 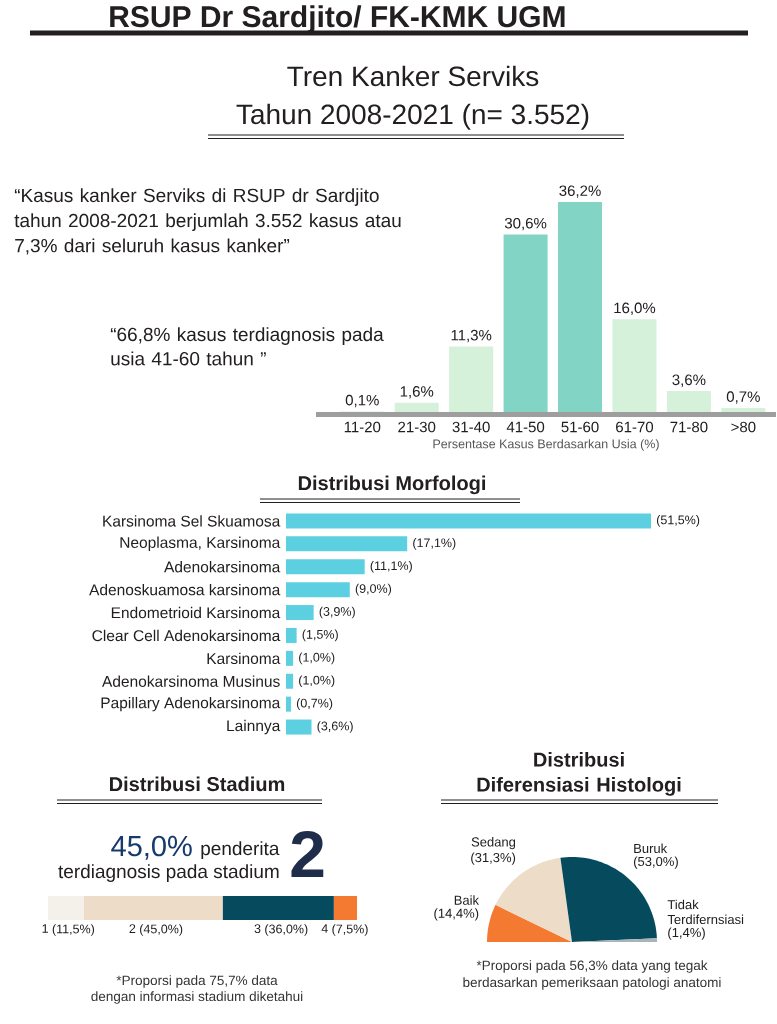 I want to click on y-tick-label: Endometrioid Karsinoma, so click(x=196, y=612).